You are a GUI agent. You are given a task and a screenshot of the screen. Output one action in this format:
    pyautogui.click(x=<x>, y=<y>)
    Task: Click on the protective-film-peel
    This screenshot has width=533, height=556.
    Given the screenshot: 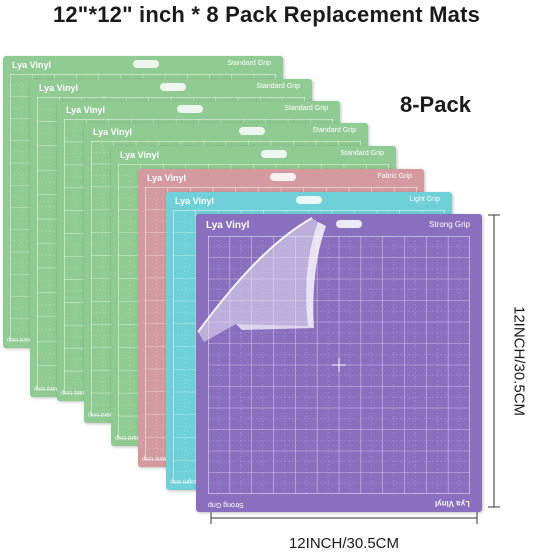 What is the action you would take?
    pyautogui.click(x=261, y=279)
    